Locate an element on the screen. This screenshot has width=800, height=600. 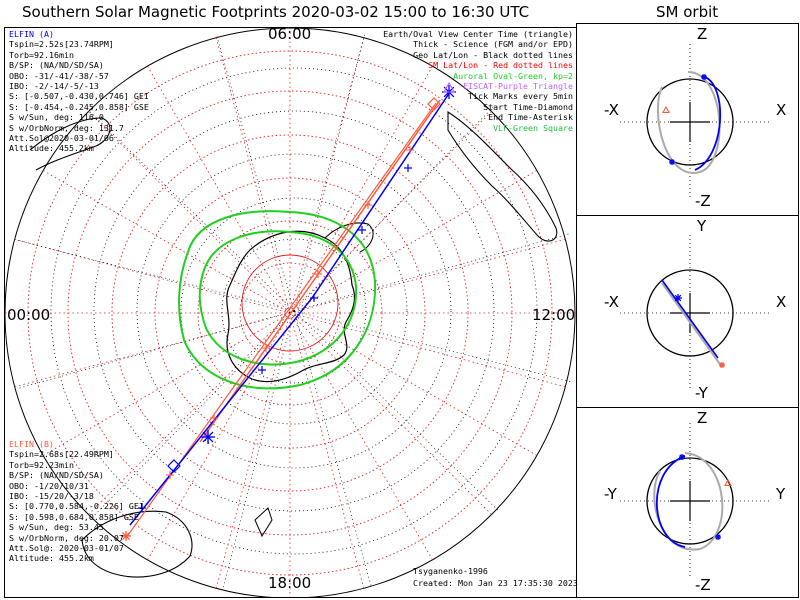
africa-coastline is located at coordinates (70, 144).